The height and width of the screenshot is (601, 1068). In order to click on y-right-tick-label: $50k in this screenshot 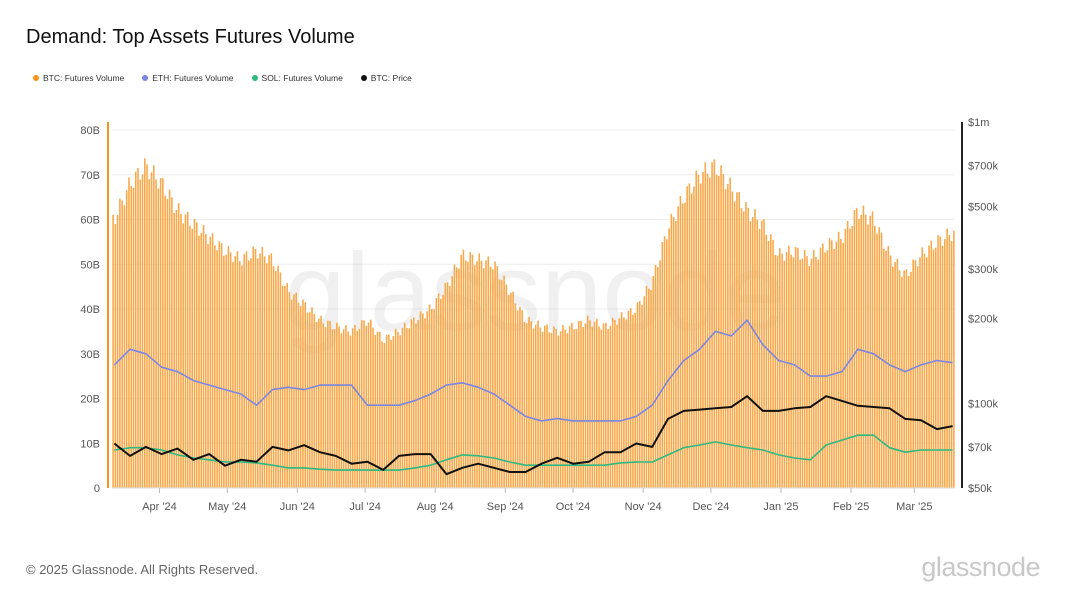, I will do `click(980, 489)`.